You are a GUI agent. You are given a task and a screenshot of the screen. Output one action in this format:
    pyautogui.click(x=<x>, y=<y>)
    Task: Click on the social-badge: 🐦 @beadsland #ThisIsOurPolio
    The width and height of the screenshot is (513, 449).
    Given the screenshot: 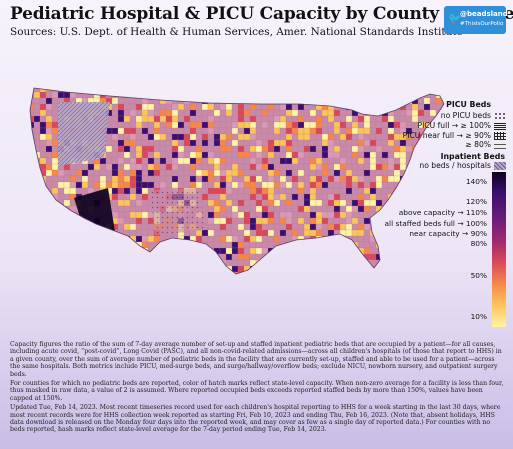 What is the action you would take?
    pyautogui.click(x=476, y=20)
    